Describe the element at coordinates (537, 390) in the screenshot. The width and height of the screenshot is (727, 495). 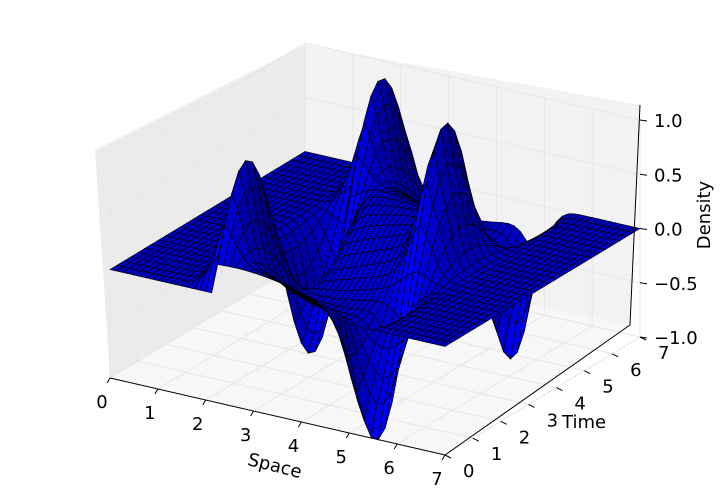
I see `y-axis-line` at that location.